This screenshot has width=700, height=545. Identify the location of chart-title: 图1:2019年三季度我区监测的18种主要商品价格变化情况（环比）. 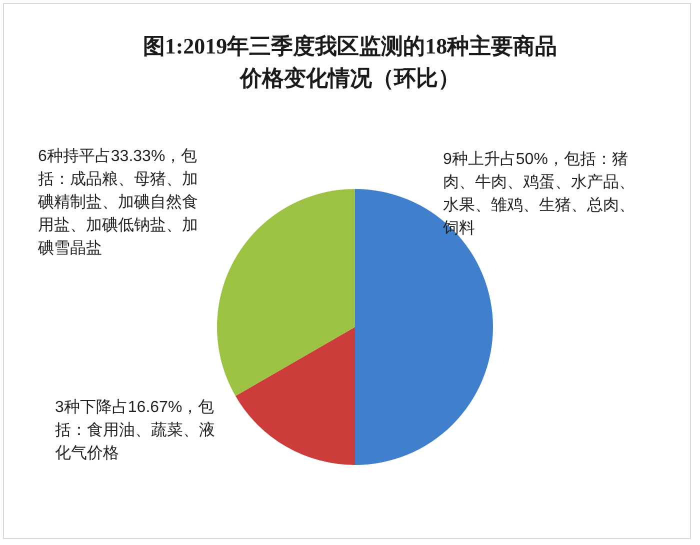
(350, 62).